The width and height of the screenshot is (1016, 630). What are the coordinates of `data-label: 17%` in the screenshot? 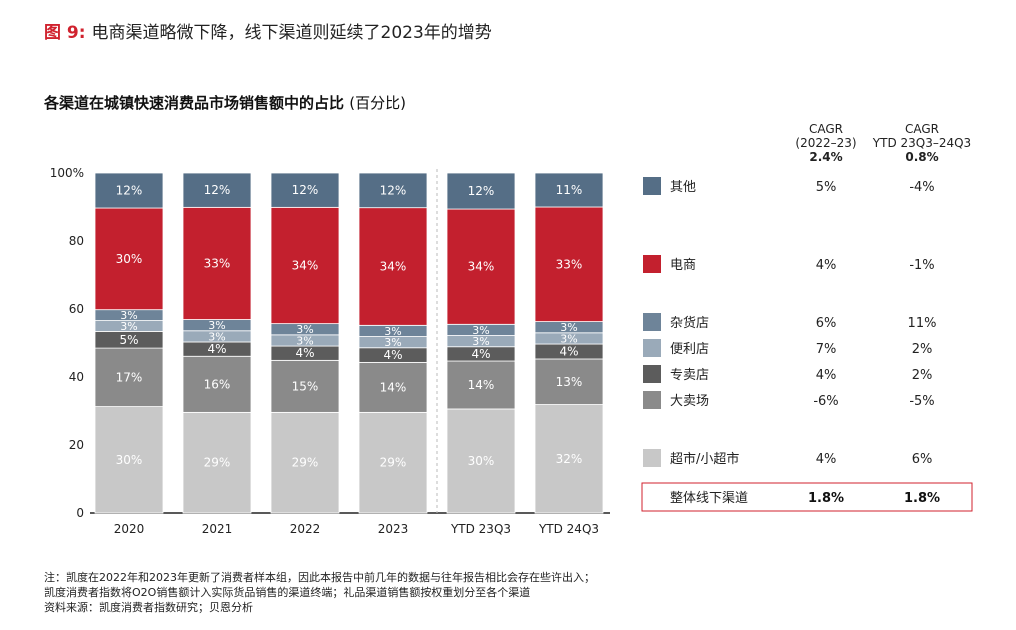 It's located at (129, 377).